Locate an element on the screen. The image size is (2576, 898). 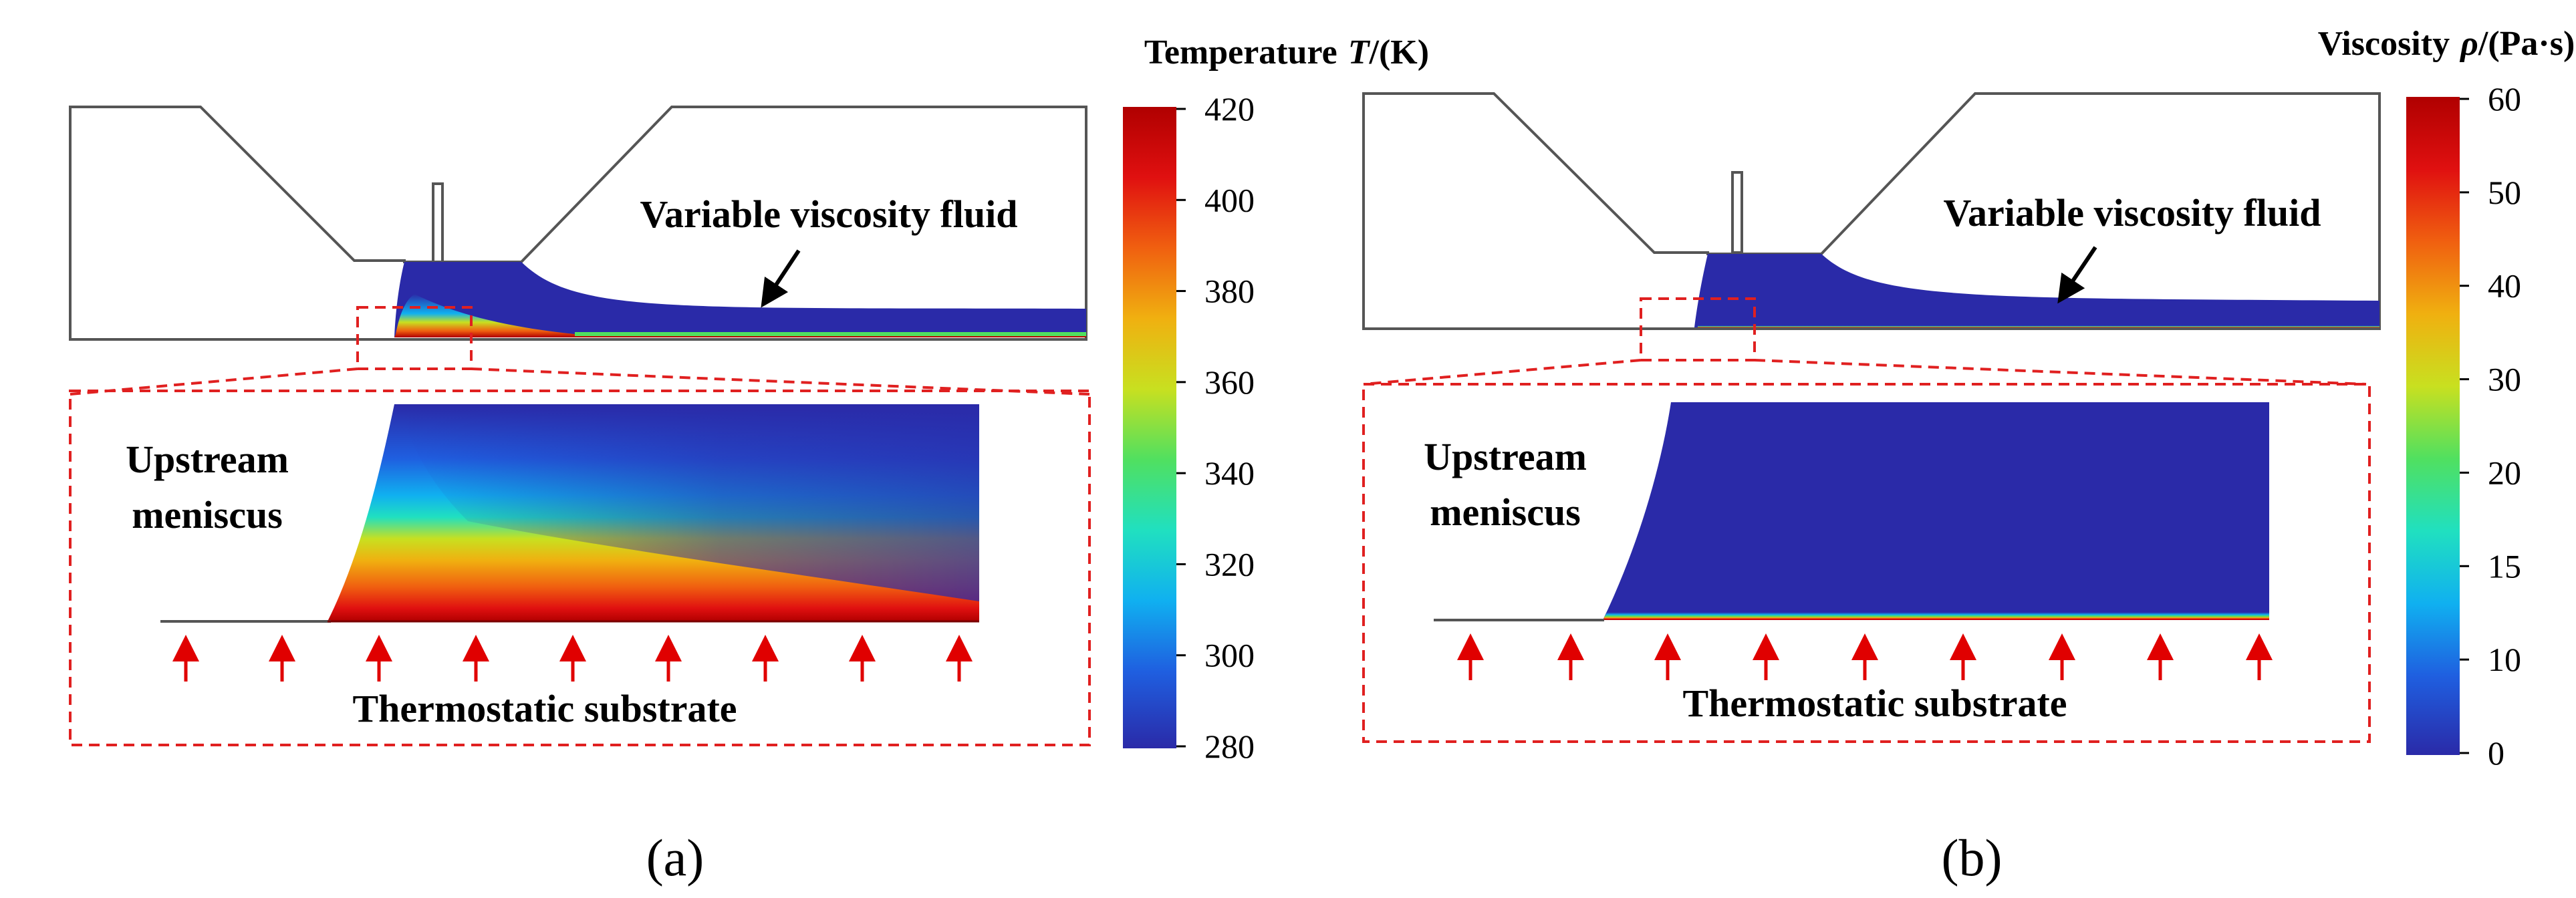
zoom-connector-right-b is located at coordinates (2061, 372).